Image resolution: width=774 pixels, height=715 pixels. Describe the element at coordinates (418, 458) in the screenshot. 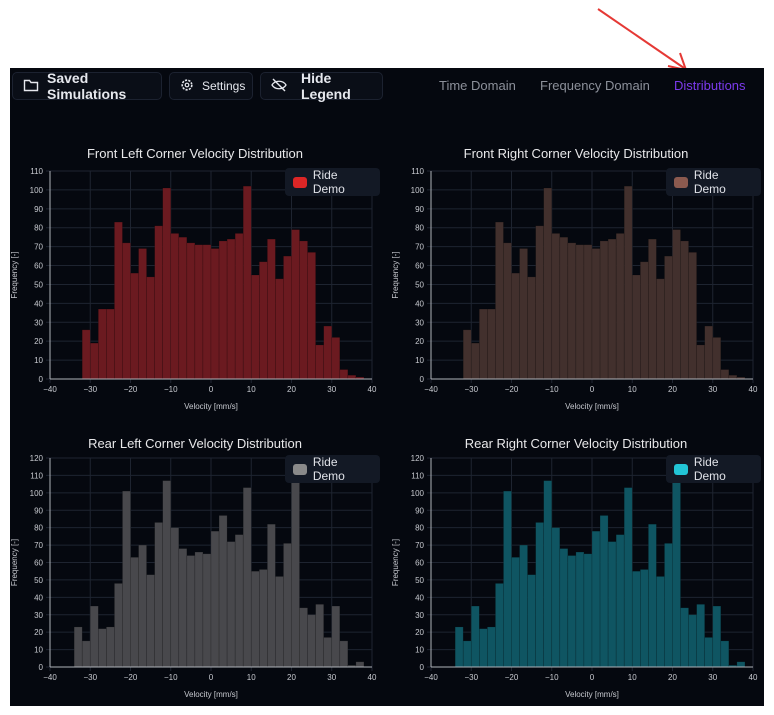

I see `y-tick-label: 120` at that location.